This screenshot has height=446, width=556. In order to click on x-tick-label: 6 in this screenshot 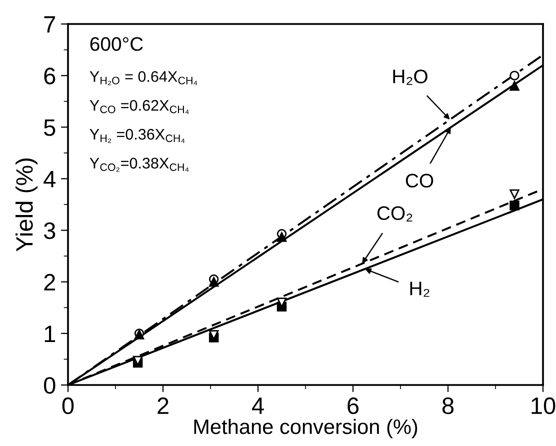, I will do `click(353, 405)`.